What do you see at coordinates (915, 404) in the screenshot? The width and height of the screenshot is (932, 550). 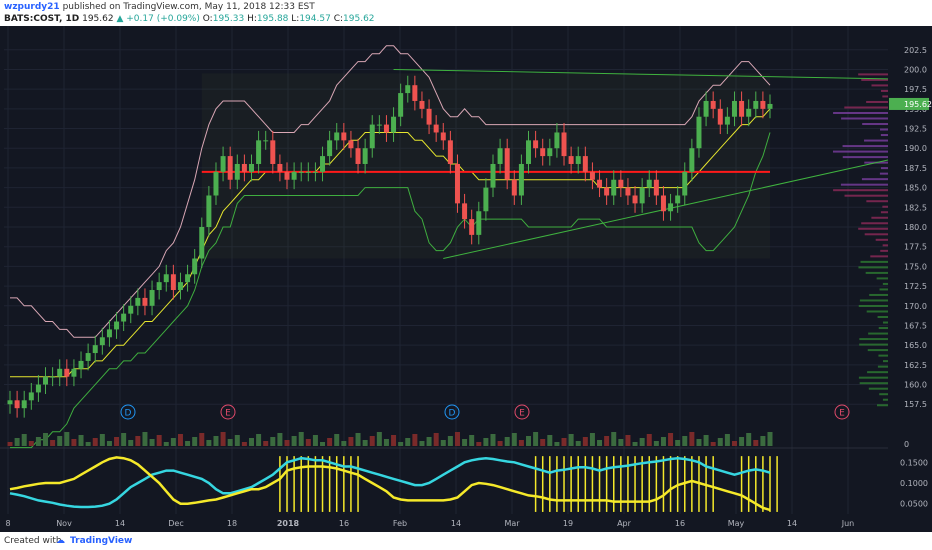 I see `y-tick-label: 157.5` at bounding box center [915, 404].